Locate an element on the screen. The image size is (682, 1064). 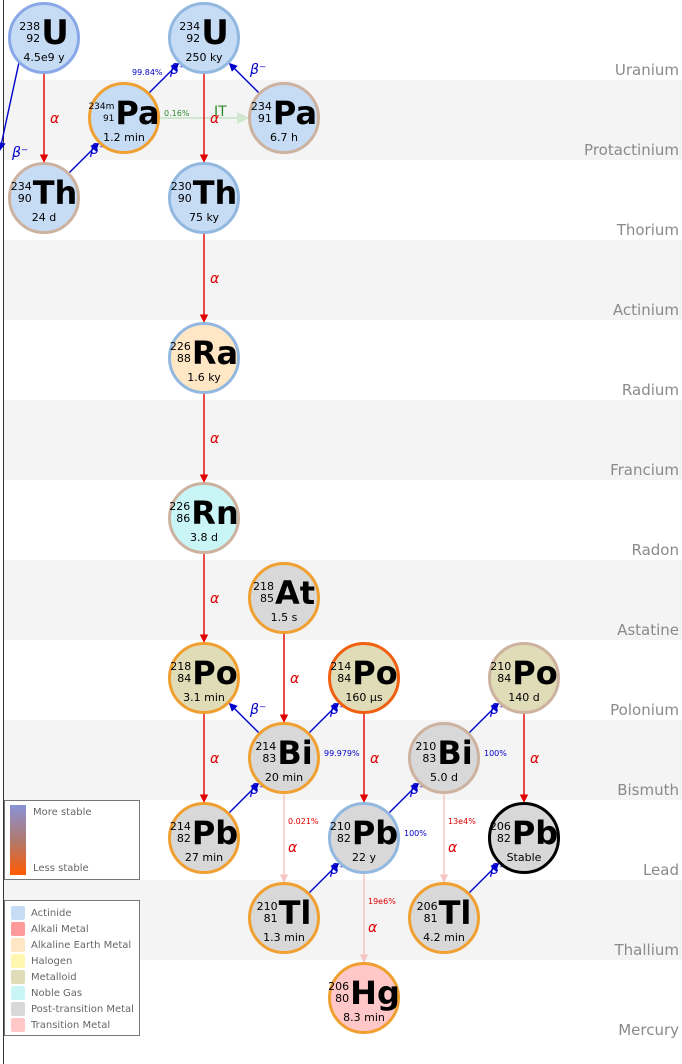
decay-label-bi210-tl206: α is located at coordinates (453, 848).